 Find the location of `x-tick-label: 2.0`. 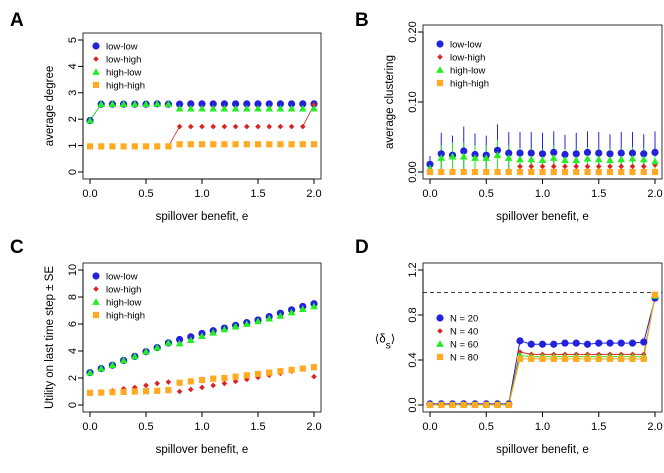

x-tick-label: 2.0 is located at coordinates (654, 194).